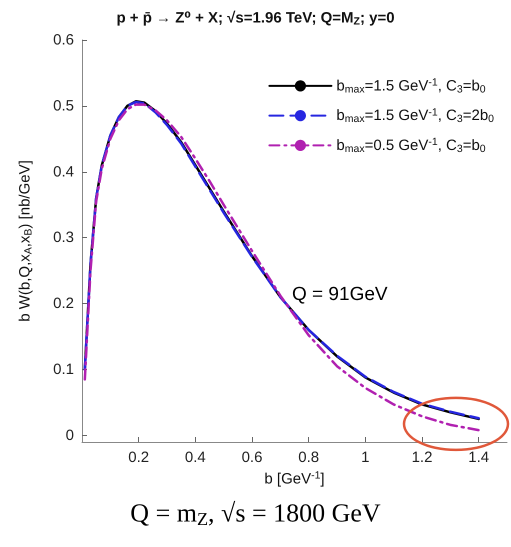 The image size is (511, 547). Describe the element at coordinates (139, 457) in the screenshot. I see `x-tick-label: 0.2` at that location.